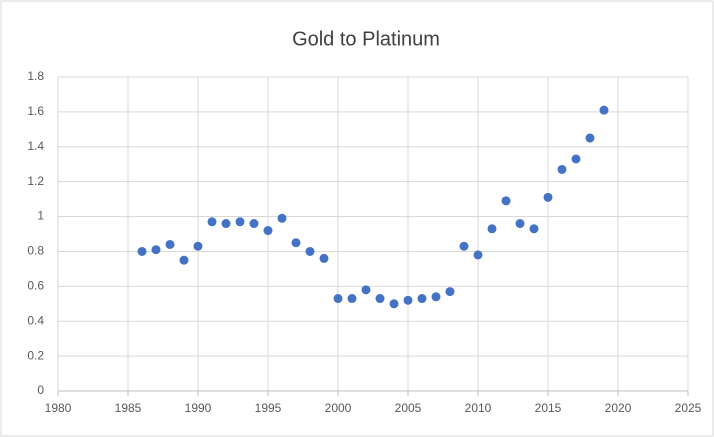 This screenshot has width=714, height=437. I want to click on y-tick-label: 0.8, so click(35, 251).